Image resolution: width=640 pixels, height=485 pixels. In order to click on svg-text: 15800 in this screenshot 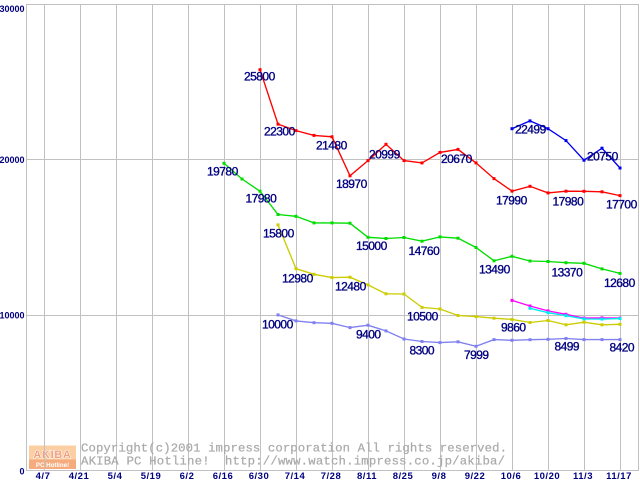, I will do `click(279, 234)`.